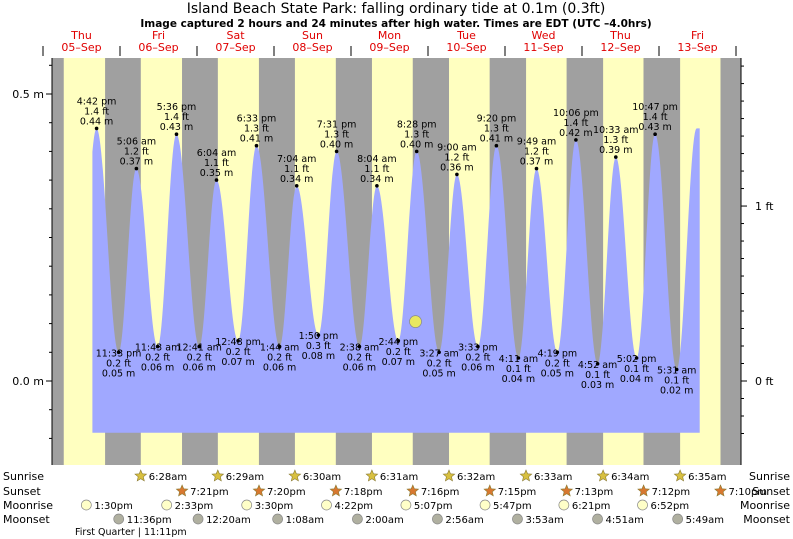 The height and width of the screenshot is (539, 793). Describe the element at coordinates (676, 381) in the screenshot. I see `low-tide-label: 5:31 am0.1 ft0.02 m` at that location.